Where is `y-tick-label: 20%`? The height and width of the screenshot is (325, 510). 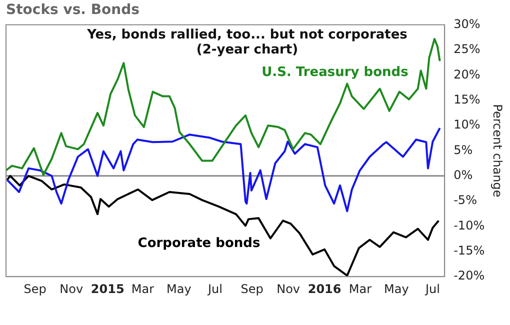
y-tick-label: 20% is located at coordinates (467, 74).